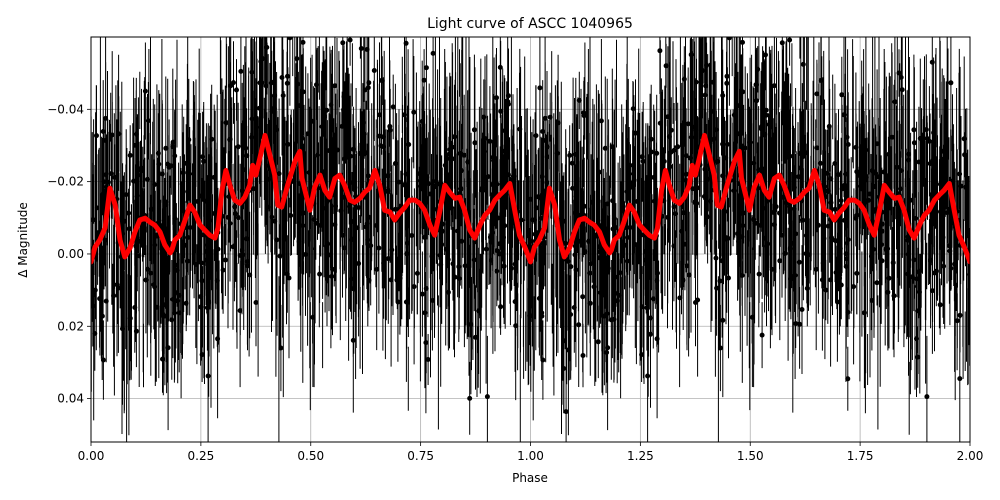  I want to click on y-tick-label: 0.00, so click(70, 254).